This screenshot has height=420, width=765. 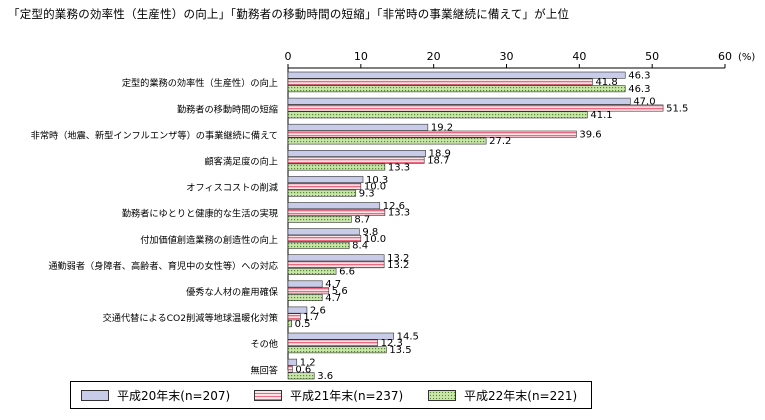 What do you see at coordinates (606, 82) in the screenshot?
I see `data-label: 41.8` at bounding box center [606, 82].